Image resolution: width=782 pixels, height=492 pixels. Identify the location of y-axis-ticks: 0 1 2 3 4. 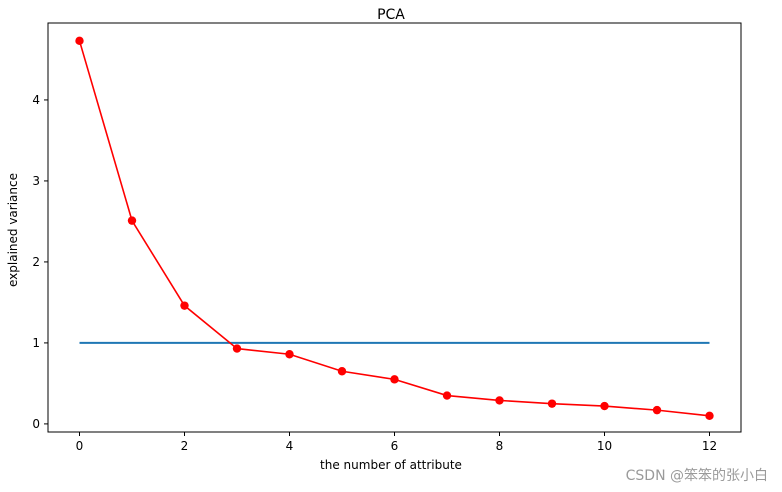
(40, 262).